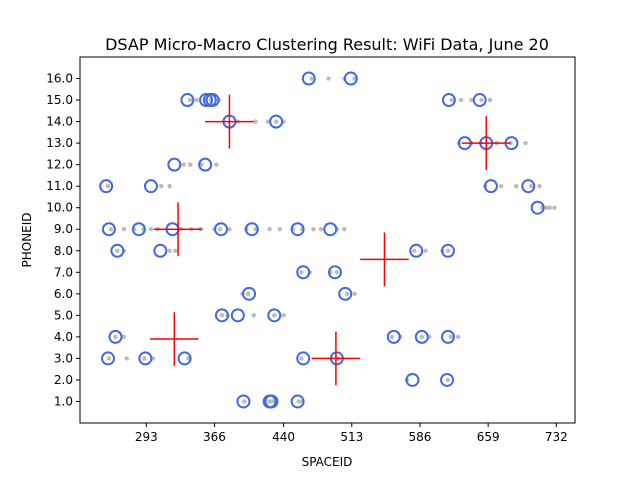 Image resolution: width=640 pixels, height=478 pixels. What do you see at coordinates (27, 239) in the screenshot?
I see `y-axis-label: PHONEID` at bounding box center [27, 239].